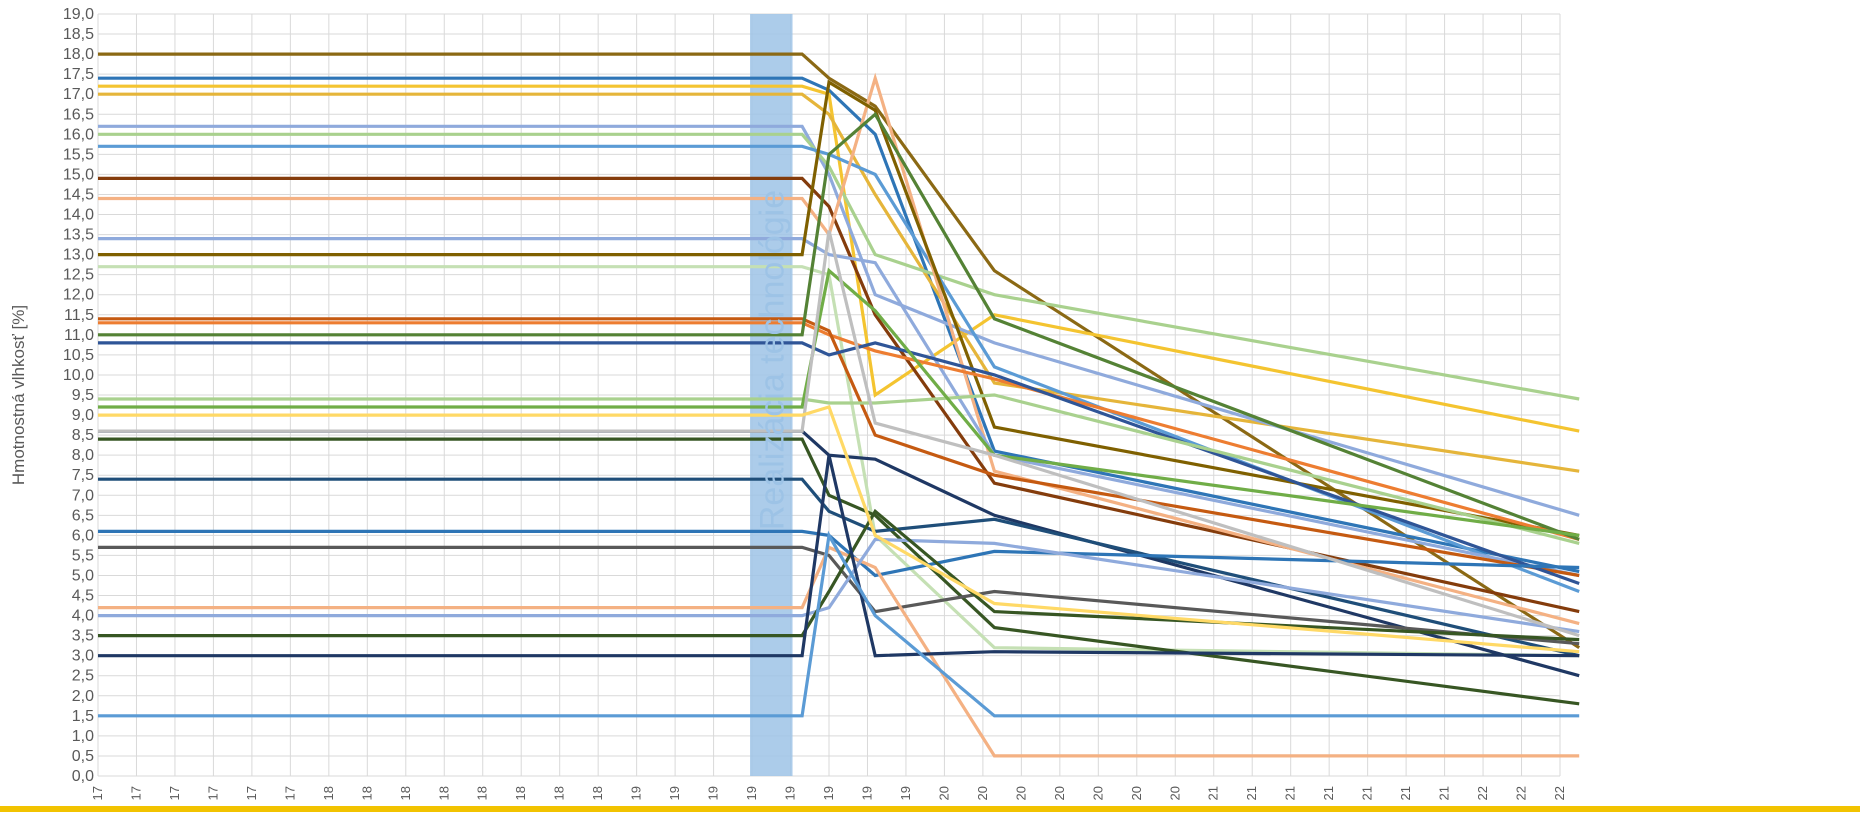  Describe the element at coordinates (83, 636) in the screenshot. I see `y-tick-label: 3,5` at that location.